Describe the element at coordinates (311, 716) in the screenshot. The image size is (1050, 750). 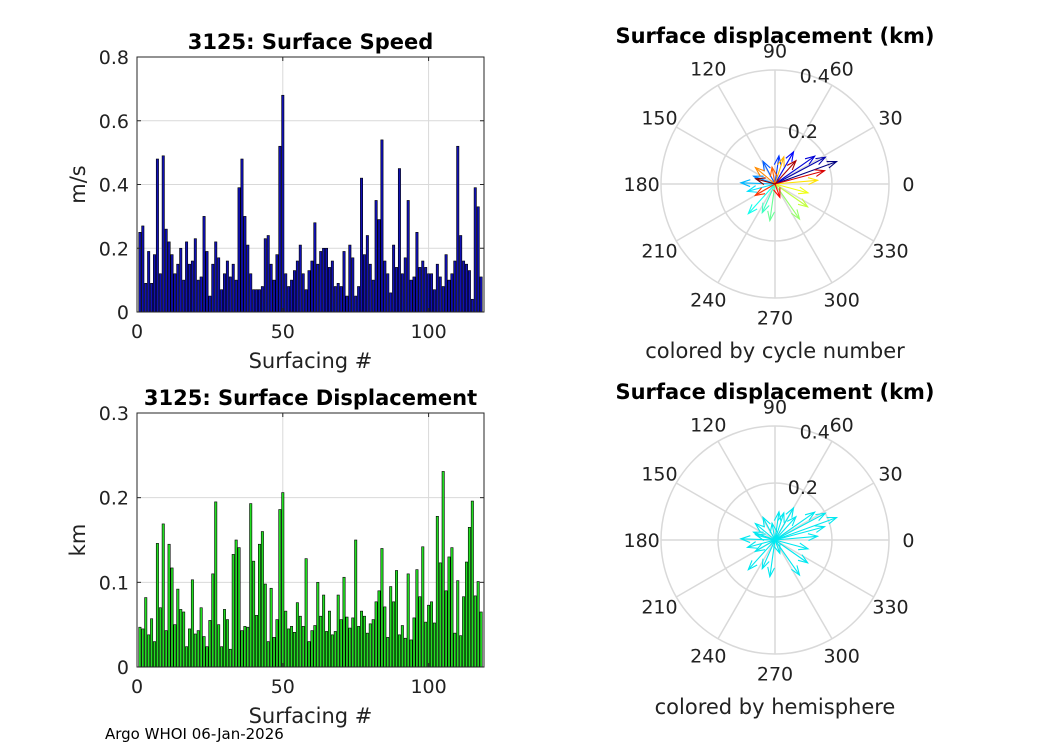
I see `x-axis-label: Surfacing #` at that location.